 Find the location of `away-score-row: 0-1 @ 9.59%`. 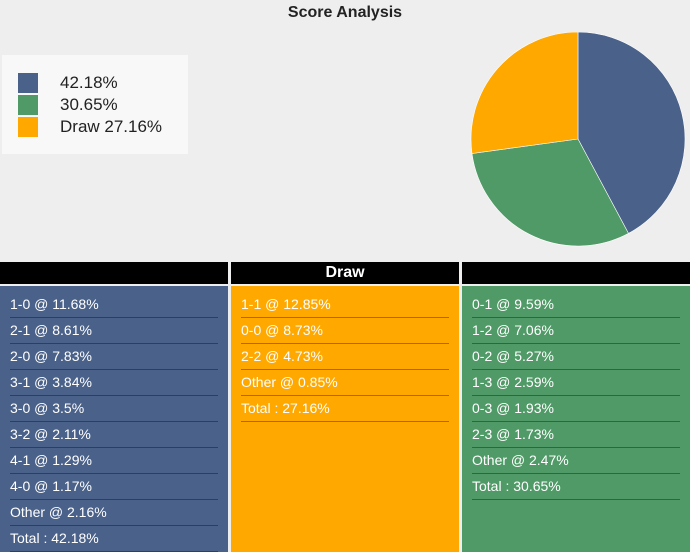

away-score-row: 0-1 @ 9.59% is located at coordinates (576, 305).